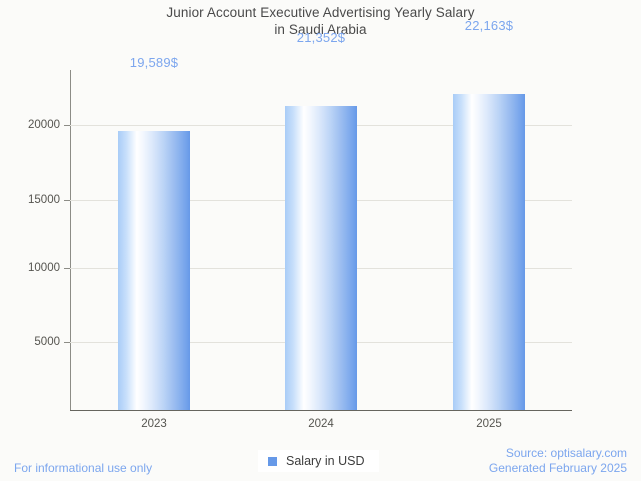 Image resolution: width=641 pixels, height=481 pixels. What do you see at coordinates (44, 268) in the screenshot?
I see `y-tick-label-10000: 10000` at bounding box center [44, 268].